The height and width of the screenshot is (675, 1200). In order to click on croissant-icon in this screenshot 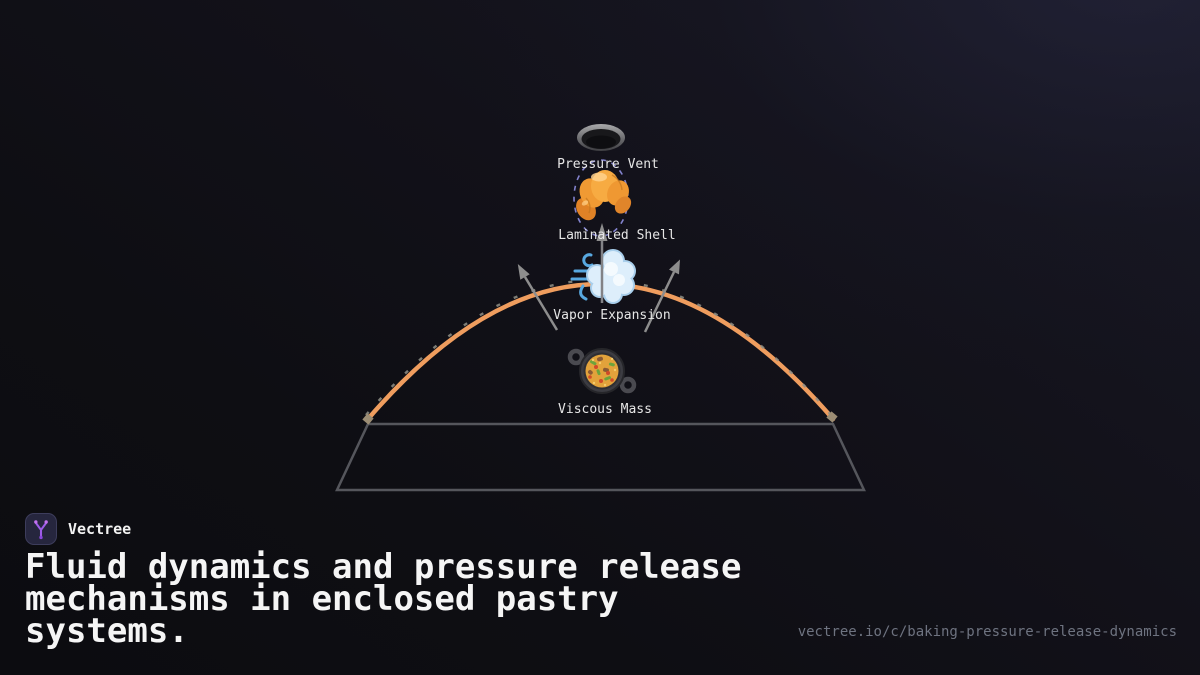, I will do `click(604, 195)`.